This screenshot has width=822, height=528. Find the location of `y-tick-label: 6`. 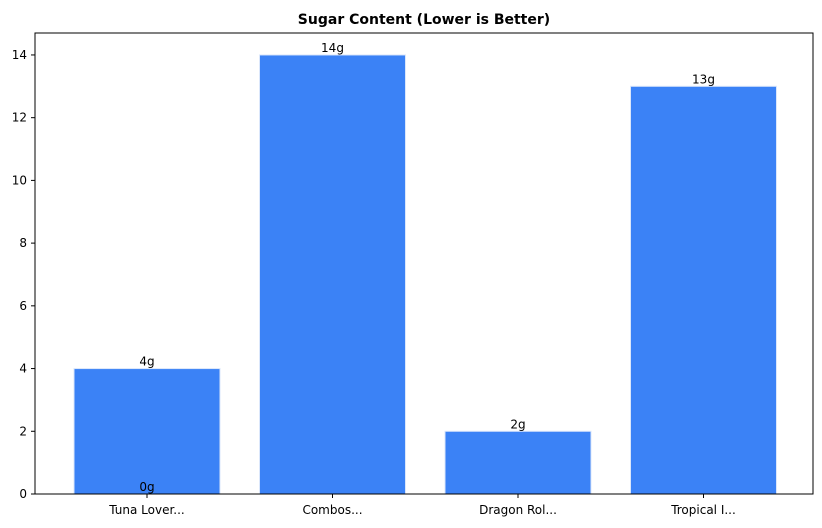

y-tick-label: 6 is located at coordinates (23, 306).